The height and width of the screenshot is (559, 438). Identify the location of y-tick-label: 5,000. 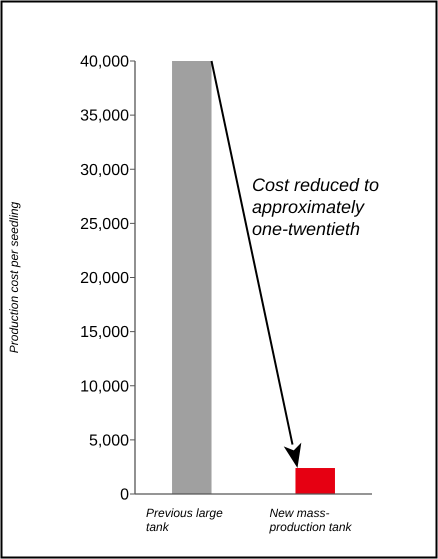
(109, 441).